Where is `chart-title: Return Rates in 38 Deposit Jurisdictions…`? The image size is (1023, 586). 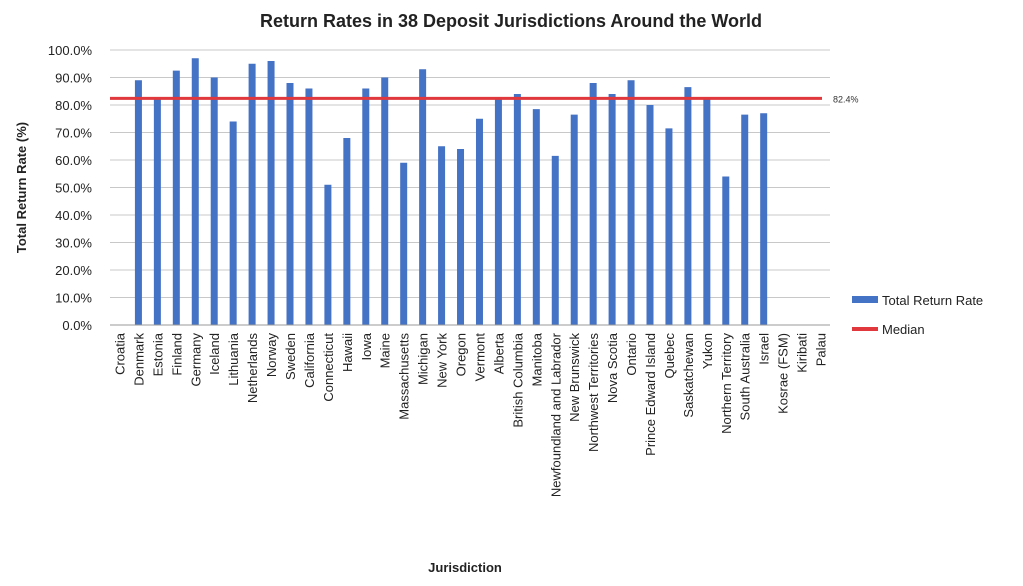 chart-title: Return Rates in 38 Deposit Jurisdictions… is located at coordinates (511, 21).